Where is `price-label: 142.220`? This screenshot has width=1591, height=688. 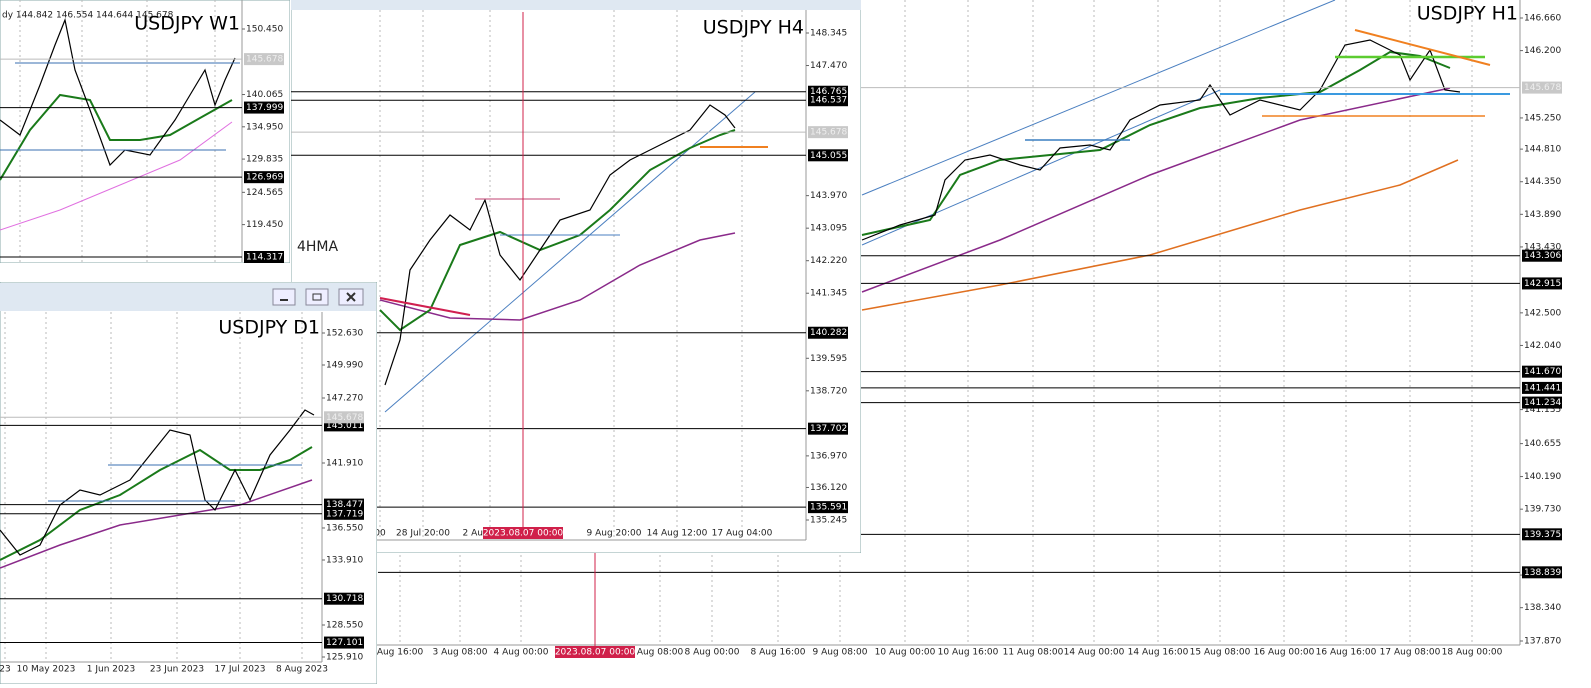
price-label: 142.220 is located at coordinates (828, 261).